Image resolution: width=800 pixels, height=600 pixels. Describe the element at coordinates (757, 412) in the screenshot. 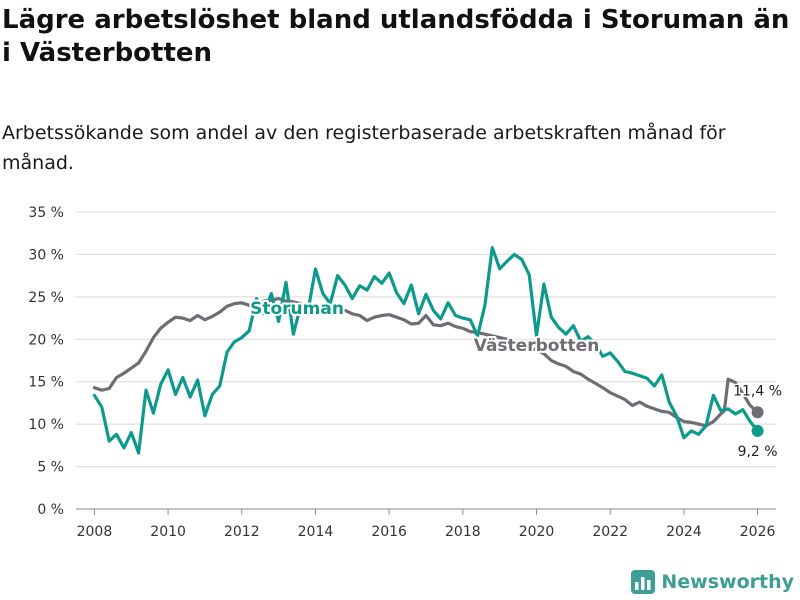

I see `end-point-vasterbotten` at that location.